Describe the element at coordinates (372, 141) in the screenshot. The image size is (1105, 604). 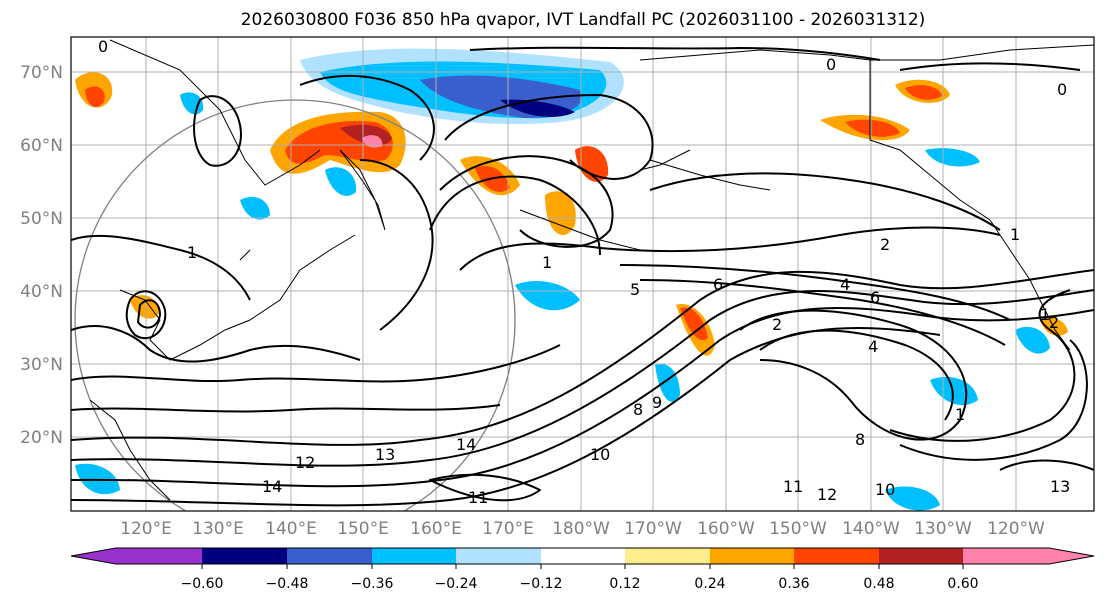
I see `shade-pink-patch` at that location.